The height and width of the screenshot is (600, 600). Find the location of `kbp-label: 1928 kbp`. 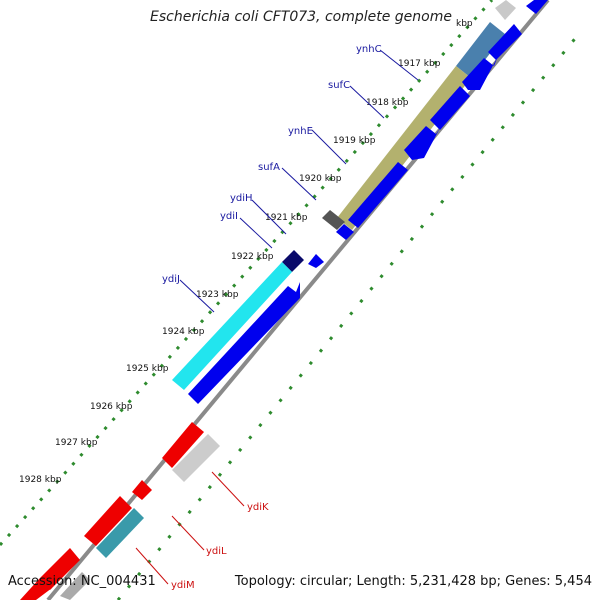

kbp-label: 1928 kbp is located at coordinates (40, 480).